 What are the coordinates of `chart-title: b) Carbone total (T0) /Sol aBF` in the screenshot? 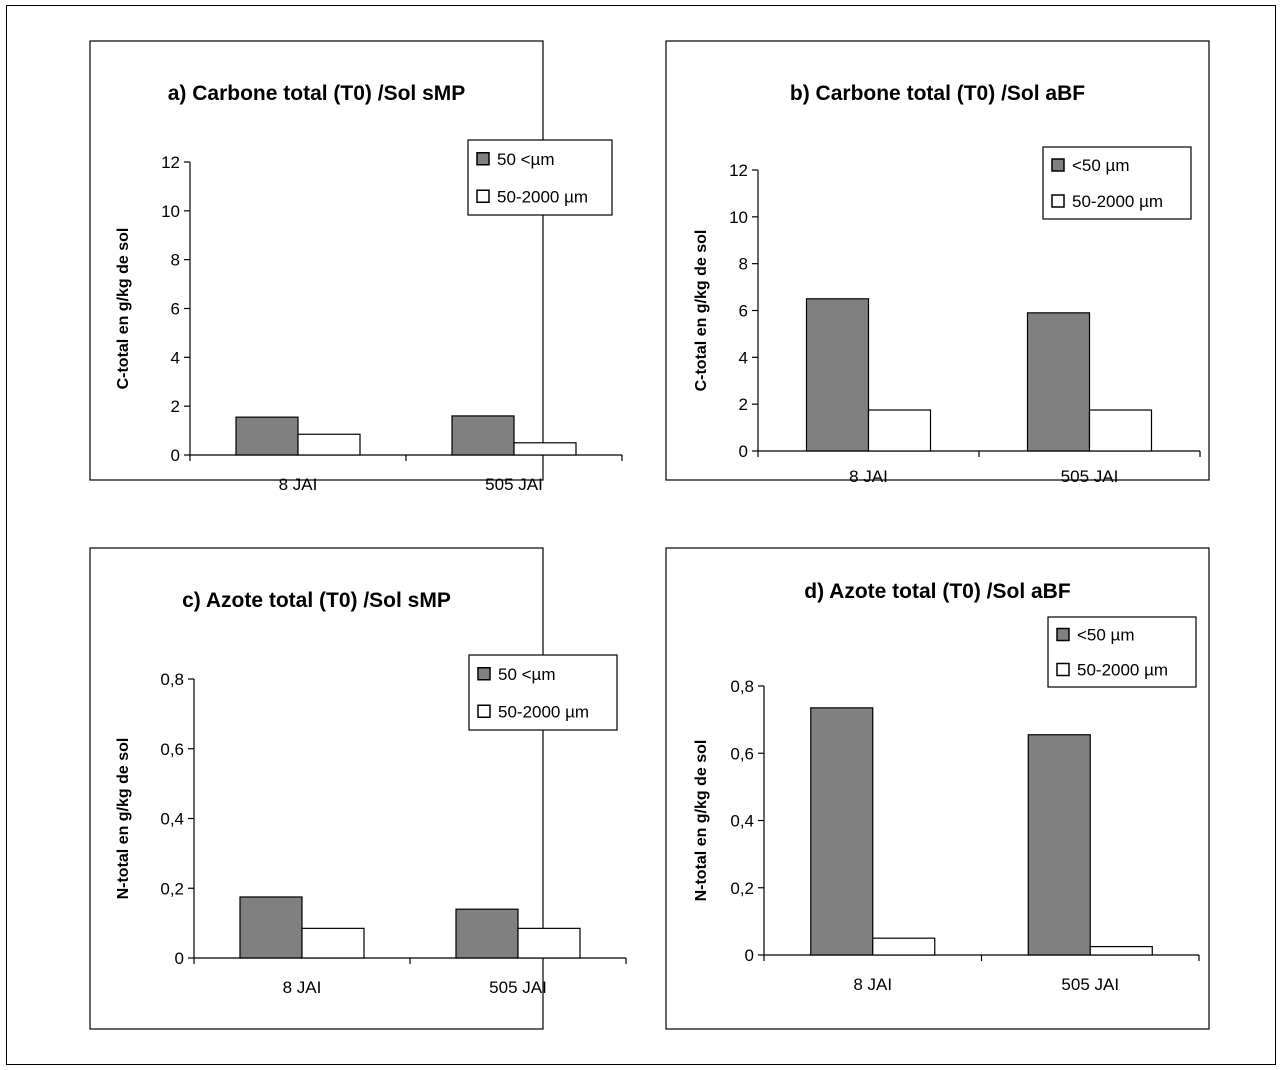 It's located at (937, 93).